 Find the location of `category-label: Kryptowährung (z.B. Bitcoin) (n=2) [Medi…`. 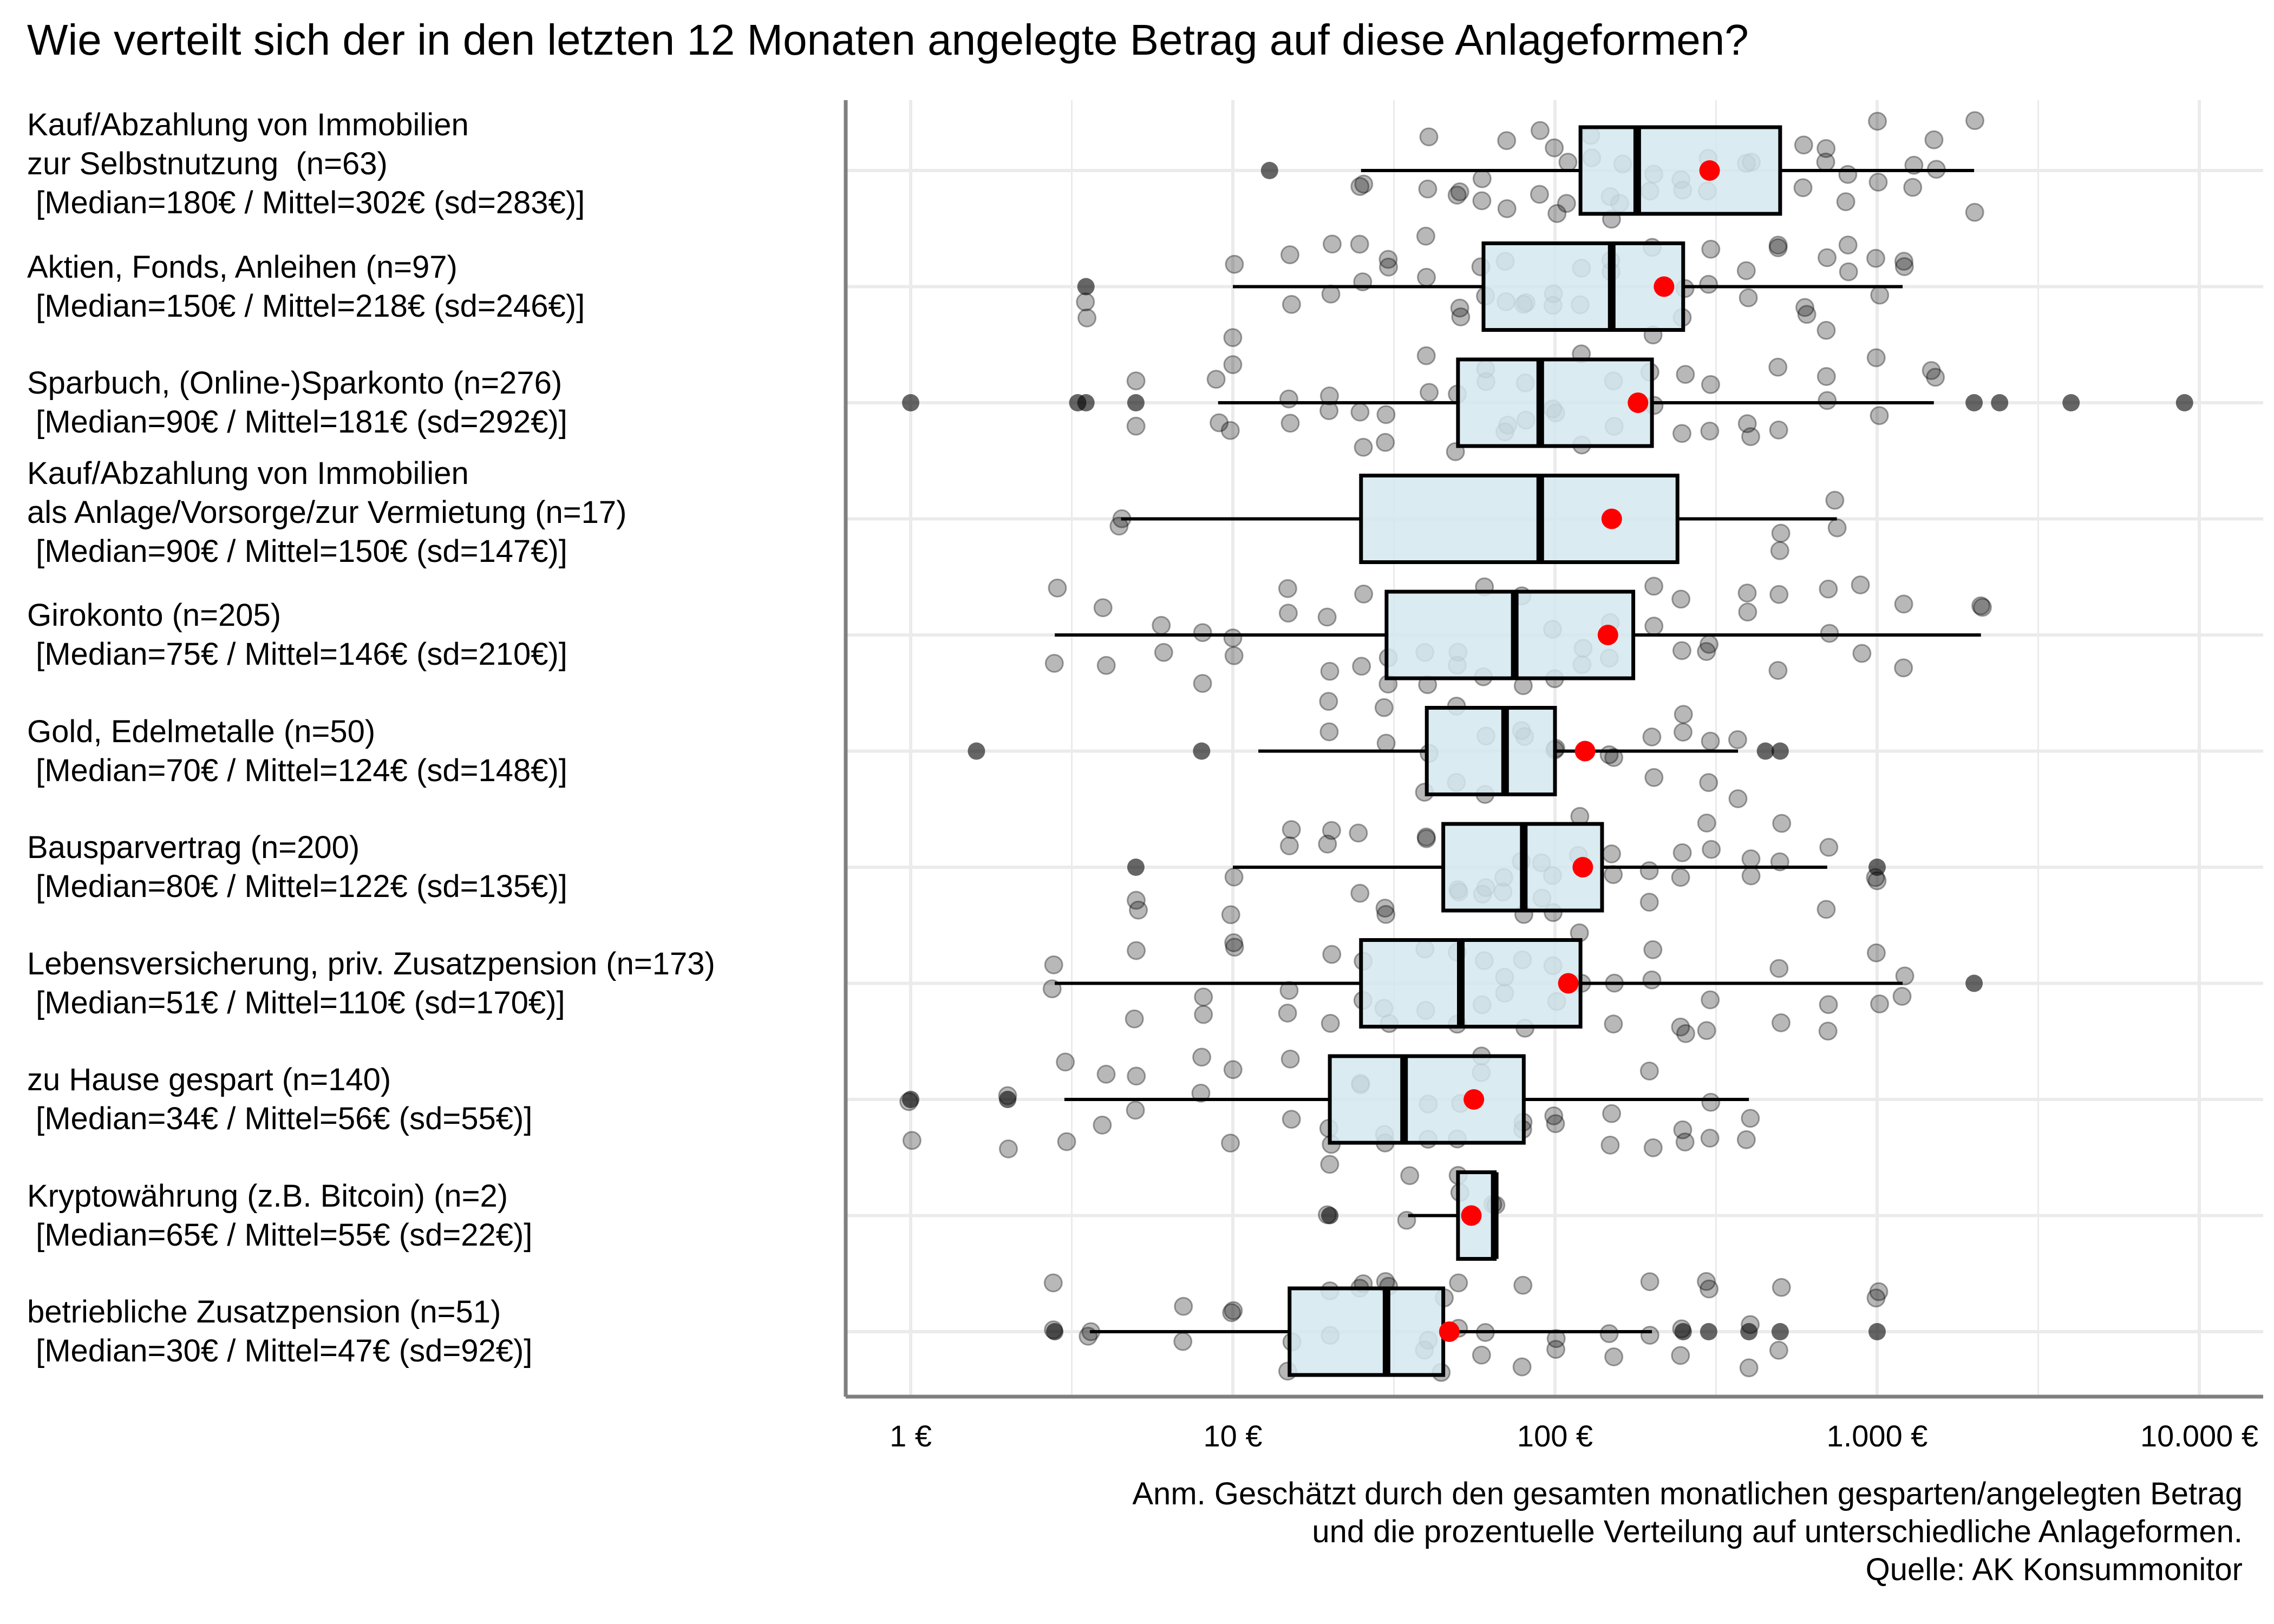

category-label: Kryptowährung (z.B. Bitcoin) (n=2) [Medi… is located at coordinates (280, 1216).